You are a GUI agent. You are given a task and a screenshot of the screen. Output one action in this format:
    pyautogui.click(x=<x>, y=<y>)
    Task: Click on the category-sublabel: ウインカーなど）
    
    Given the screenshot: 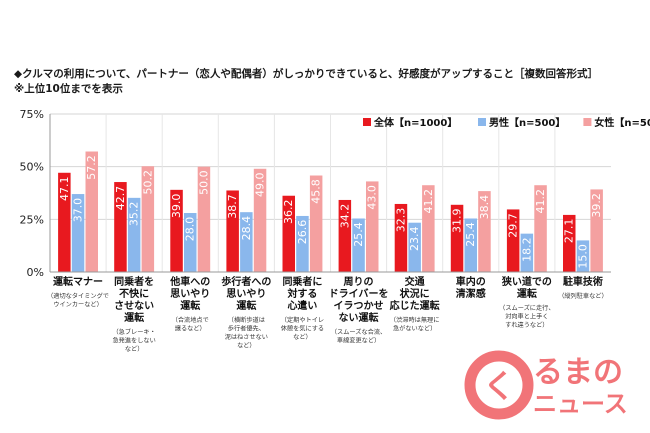 What is the action you would take?
    pyautogui.click(x=78, y=305)
    